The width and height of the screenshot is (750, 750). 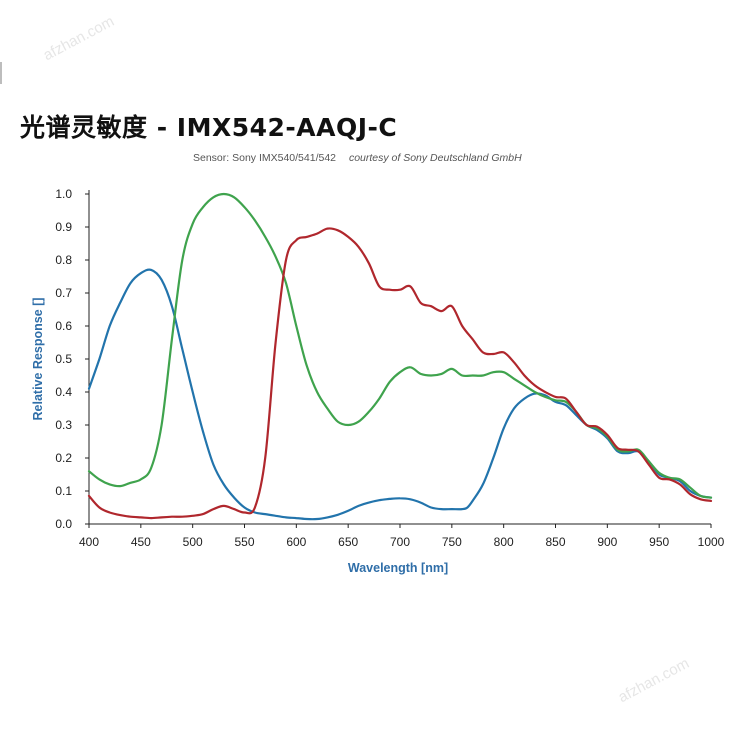 What do you see at coordinates (659, 542) in the screenshot?
I see `x-tick-label: 950` at bounding box center [659, 542].